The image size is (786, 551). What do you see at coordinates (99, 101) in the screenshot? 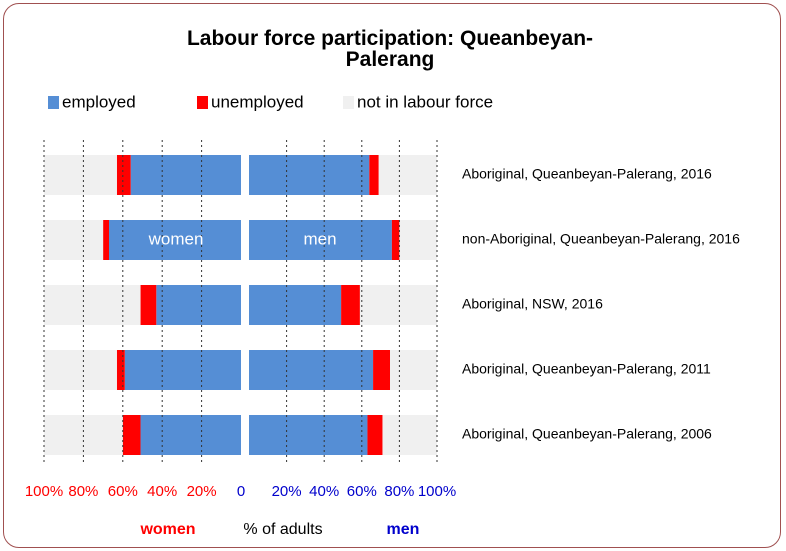
I see `legend-label: employed` at bounding box center [99, 101].